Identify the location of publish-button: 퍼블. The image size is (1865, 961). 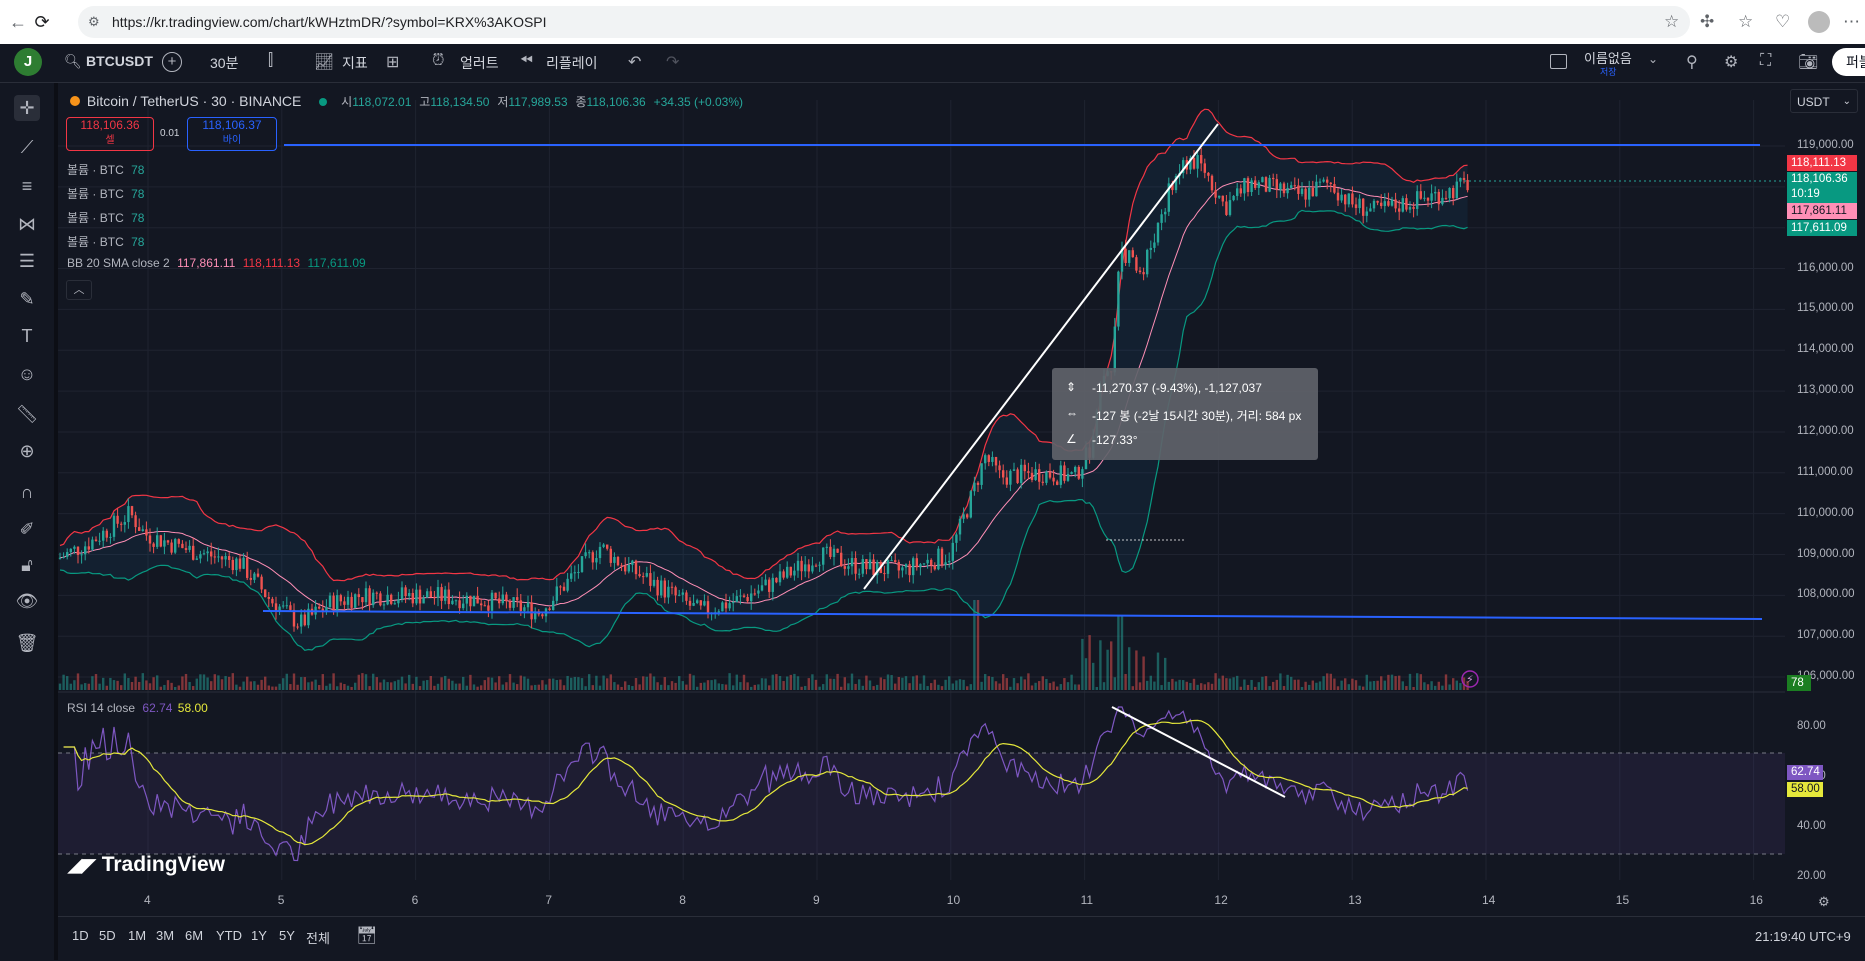
(1848, 62).